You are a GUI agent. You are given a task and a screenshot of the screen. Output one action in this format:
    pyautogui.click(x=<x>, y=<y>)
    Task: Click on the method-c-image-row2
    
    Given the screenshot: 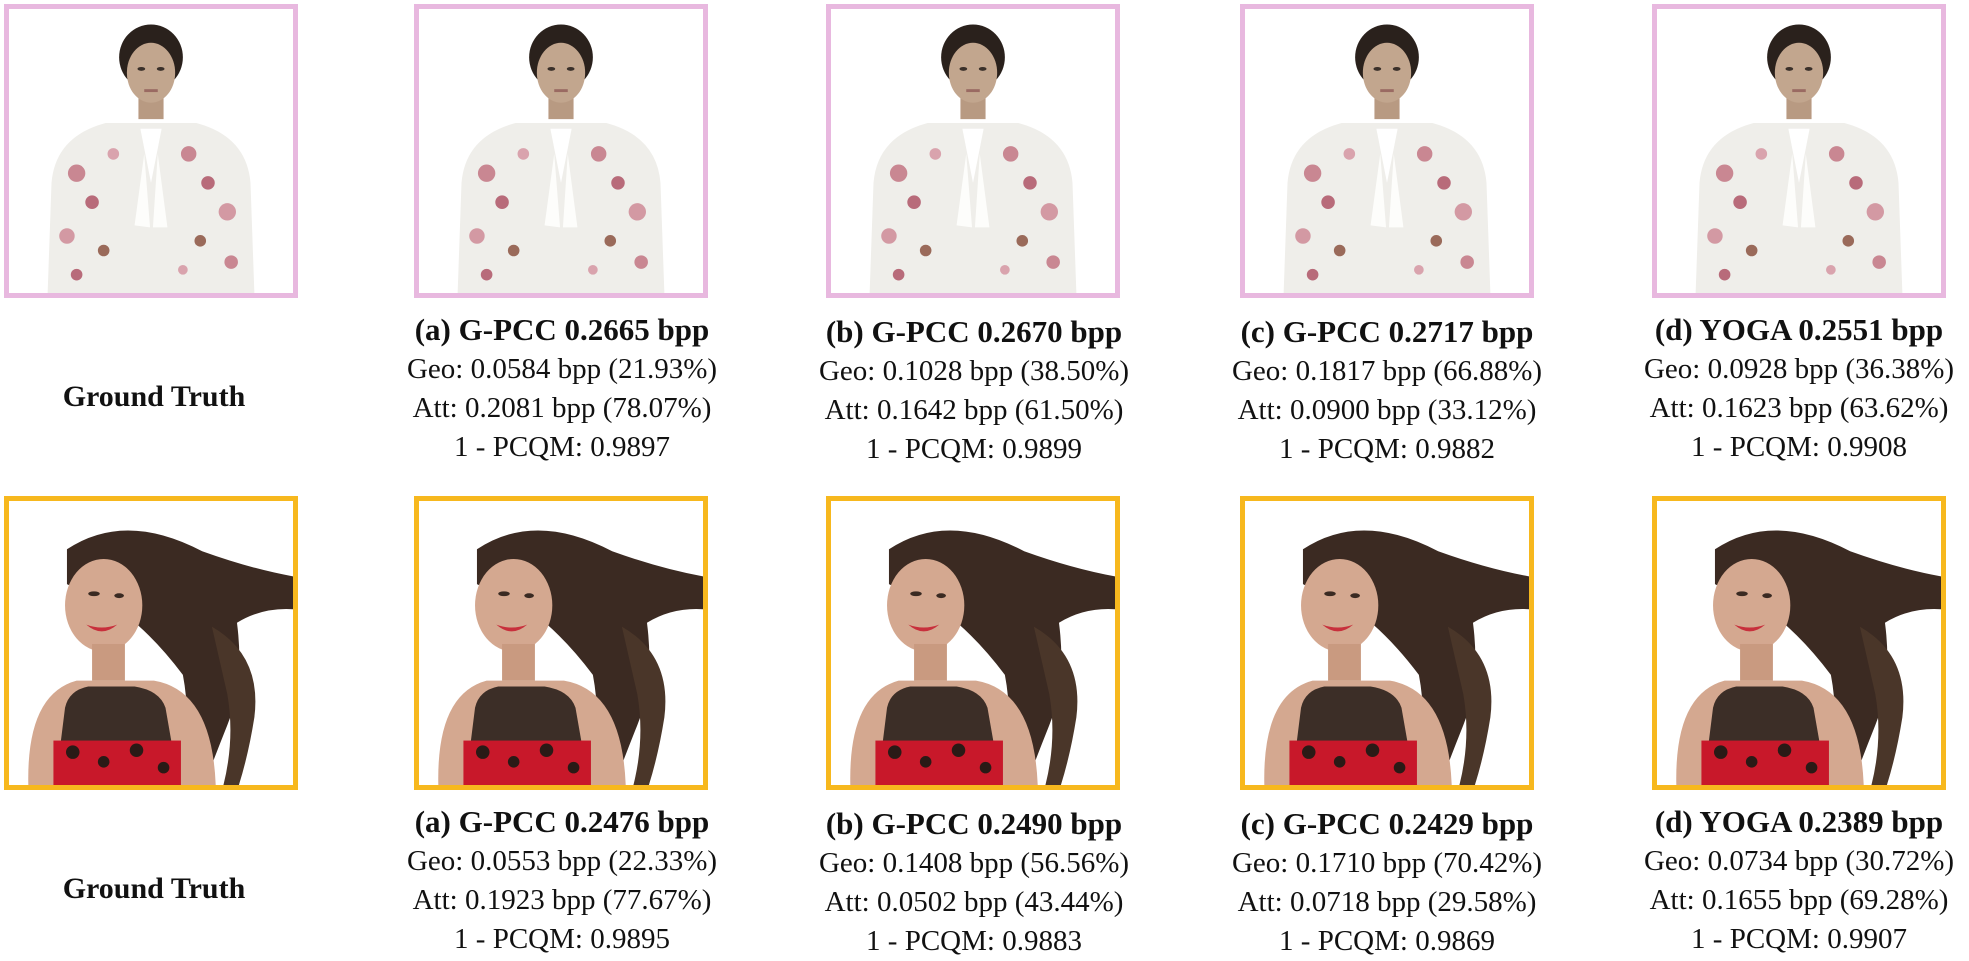 What is the action you would take?
    pyautogui.click(x=1387, y=643)
    